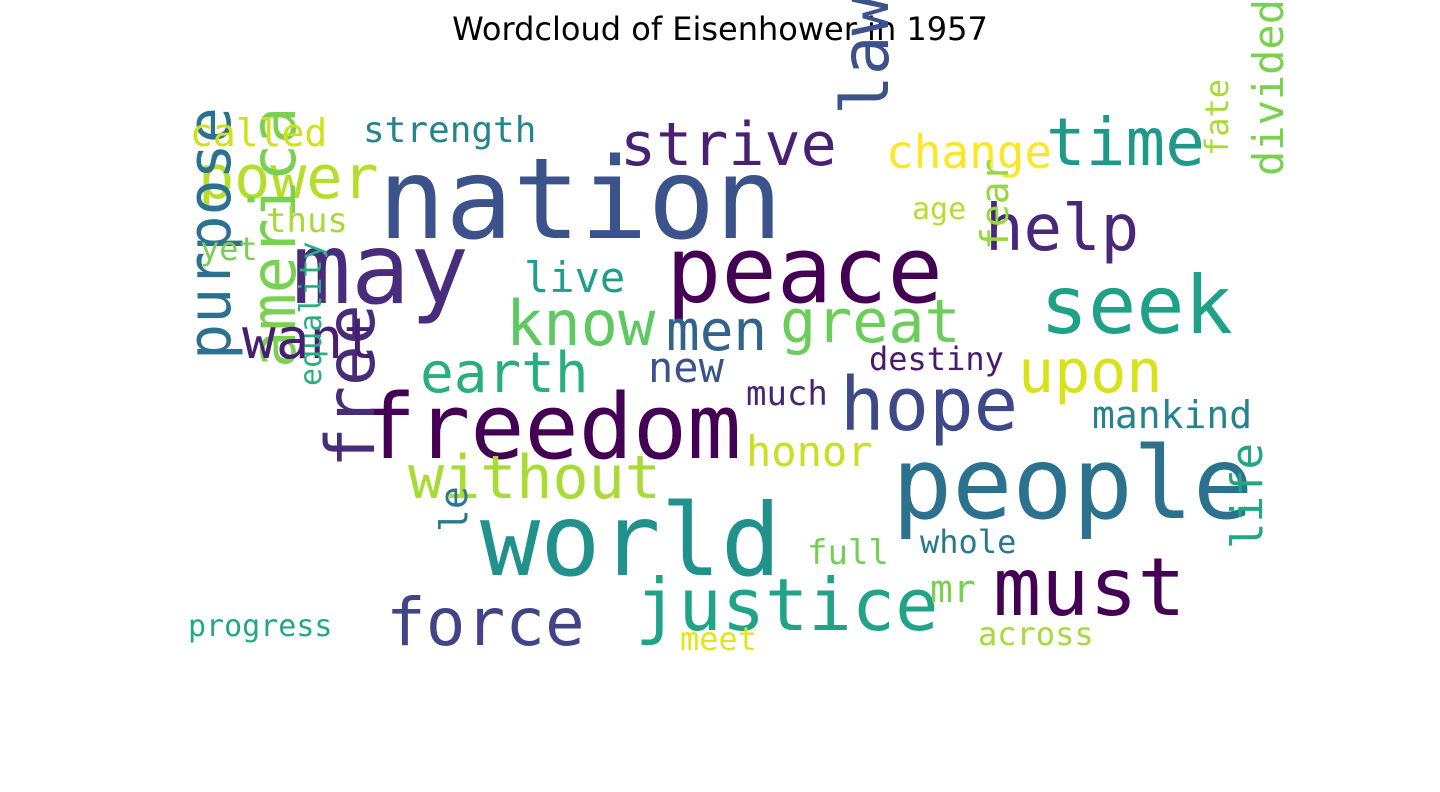 The width and height of the screenshot is (1440, 792). I want to click on word-time: time, so click(1125, 142).